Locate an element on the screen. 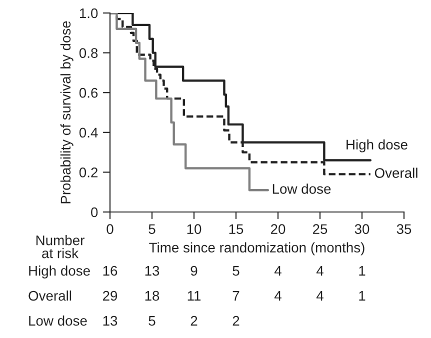  series-label: Low dose is located at coordinates (301, 189).